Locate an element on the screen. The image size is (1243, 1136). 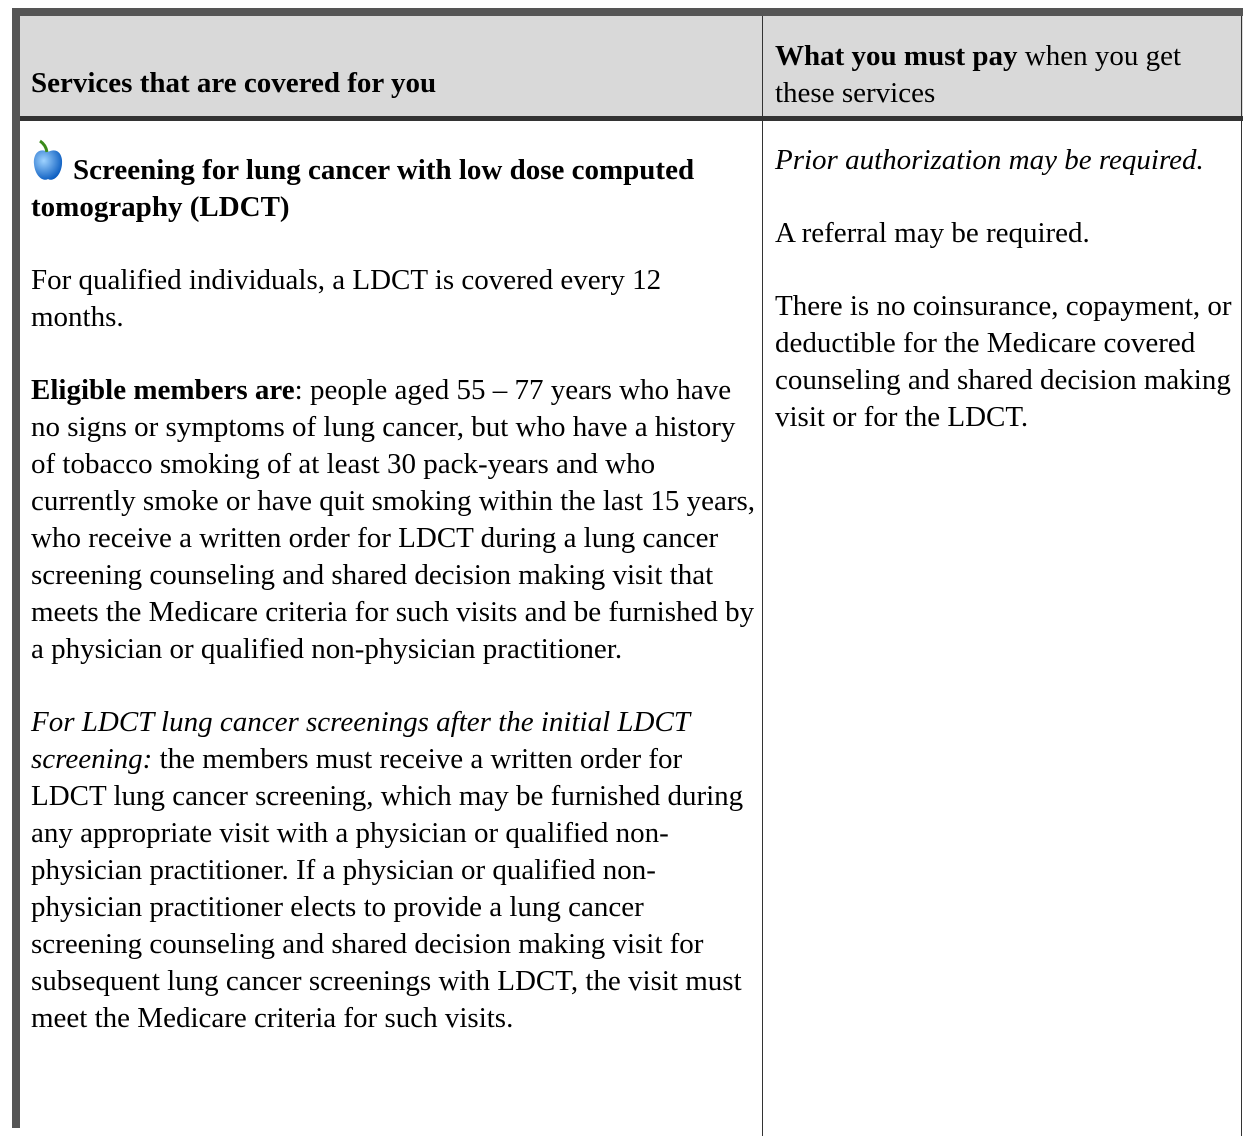
column-divider is located at coordinates (762, 576).